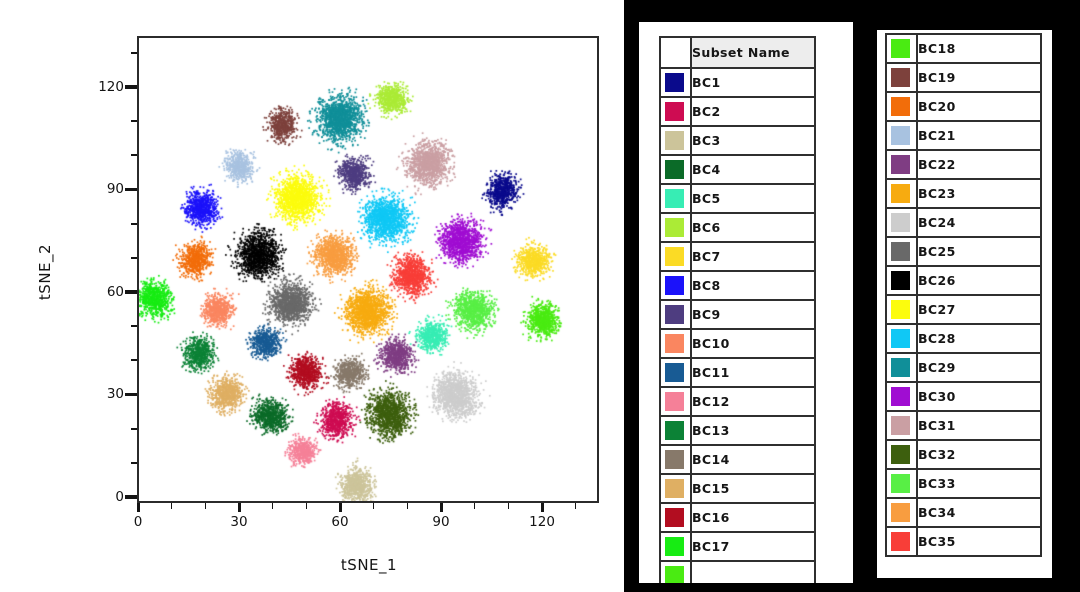 This screenshot has height=592, width=1080. I want to click on subset-name-label: BC26, so click(979, 280).